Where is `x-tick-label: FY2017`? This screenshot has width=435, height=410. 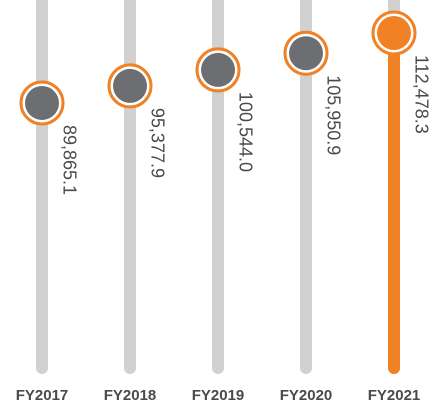 x-tick-label: FY2017 is located at coordinates (42, 395).